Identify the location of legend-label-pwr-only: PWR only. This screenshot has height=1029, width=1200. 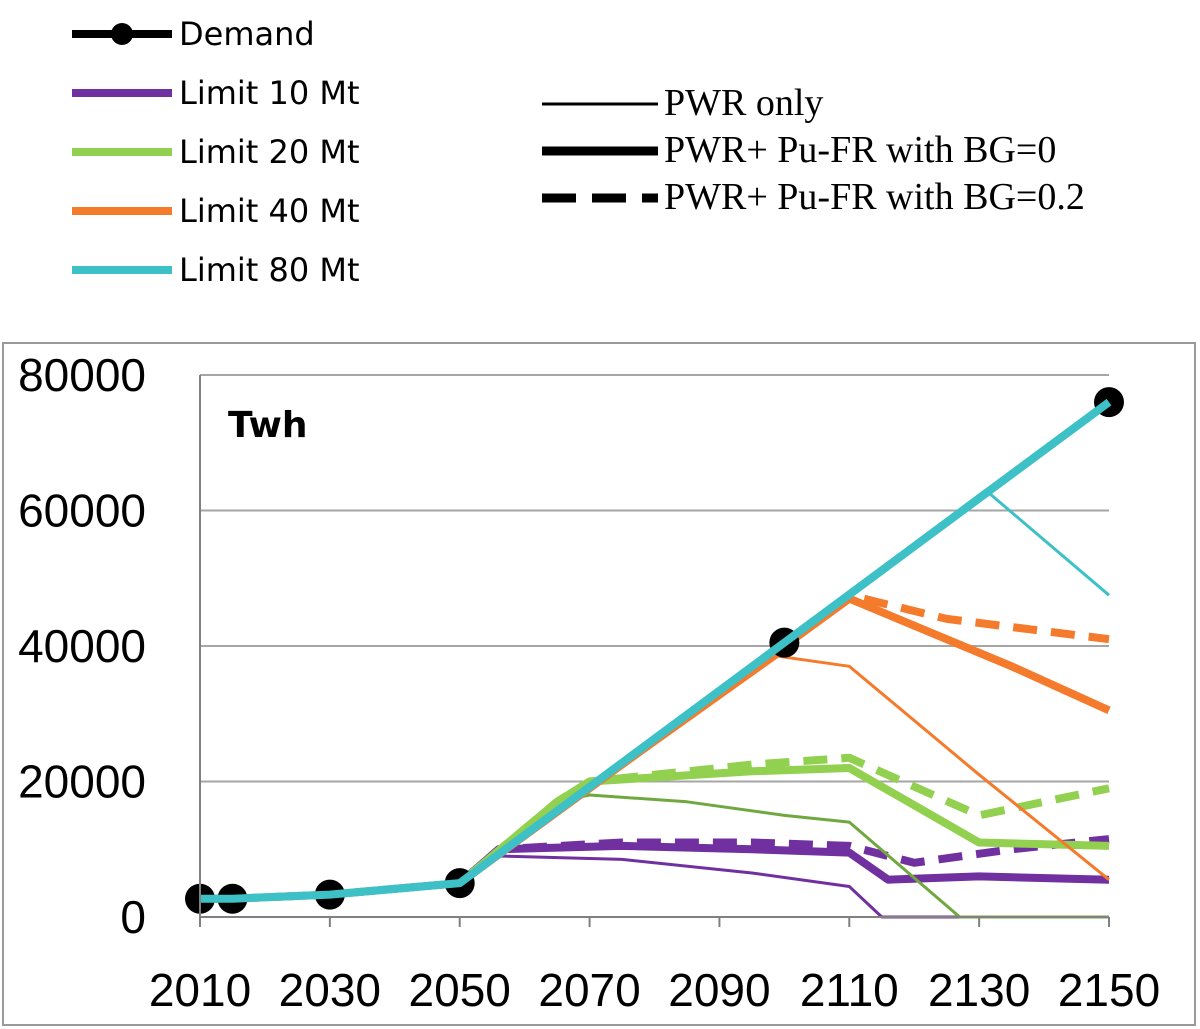
(743, 103).